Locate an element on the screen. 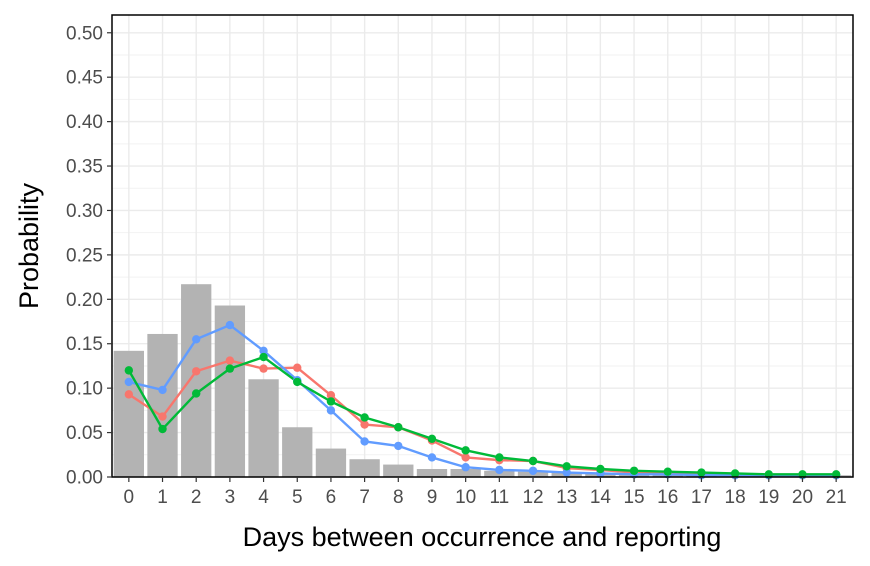 This screenshot has width=870, height=566. x-tick-label: 21 is located at coordinates (836, 497).